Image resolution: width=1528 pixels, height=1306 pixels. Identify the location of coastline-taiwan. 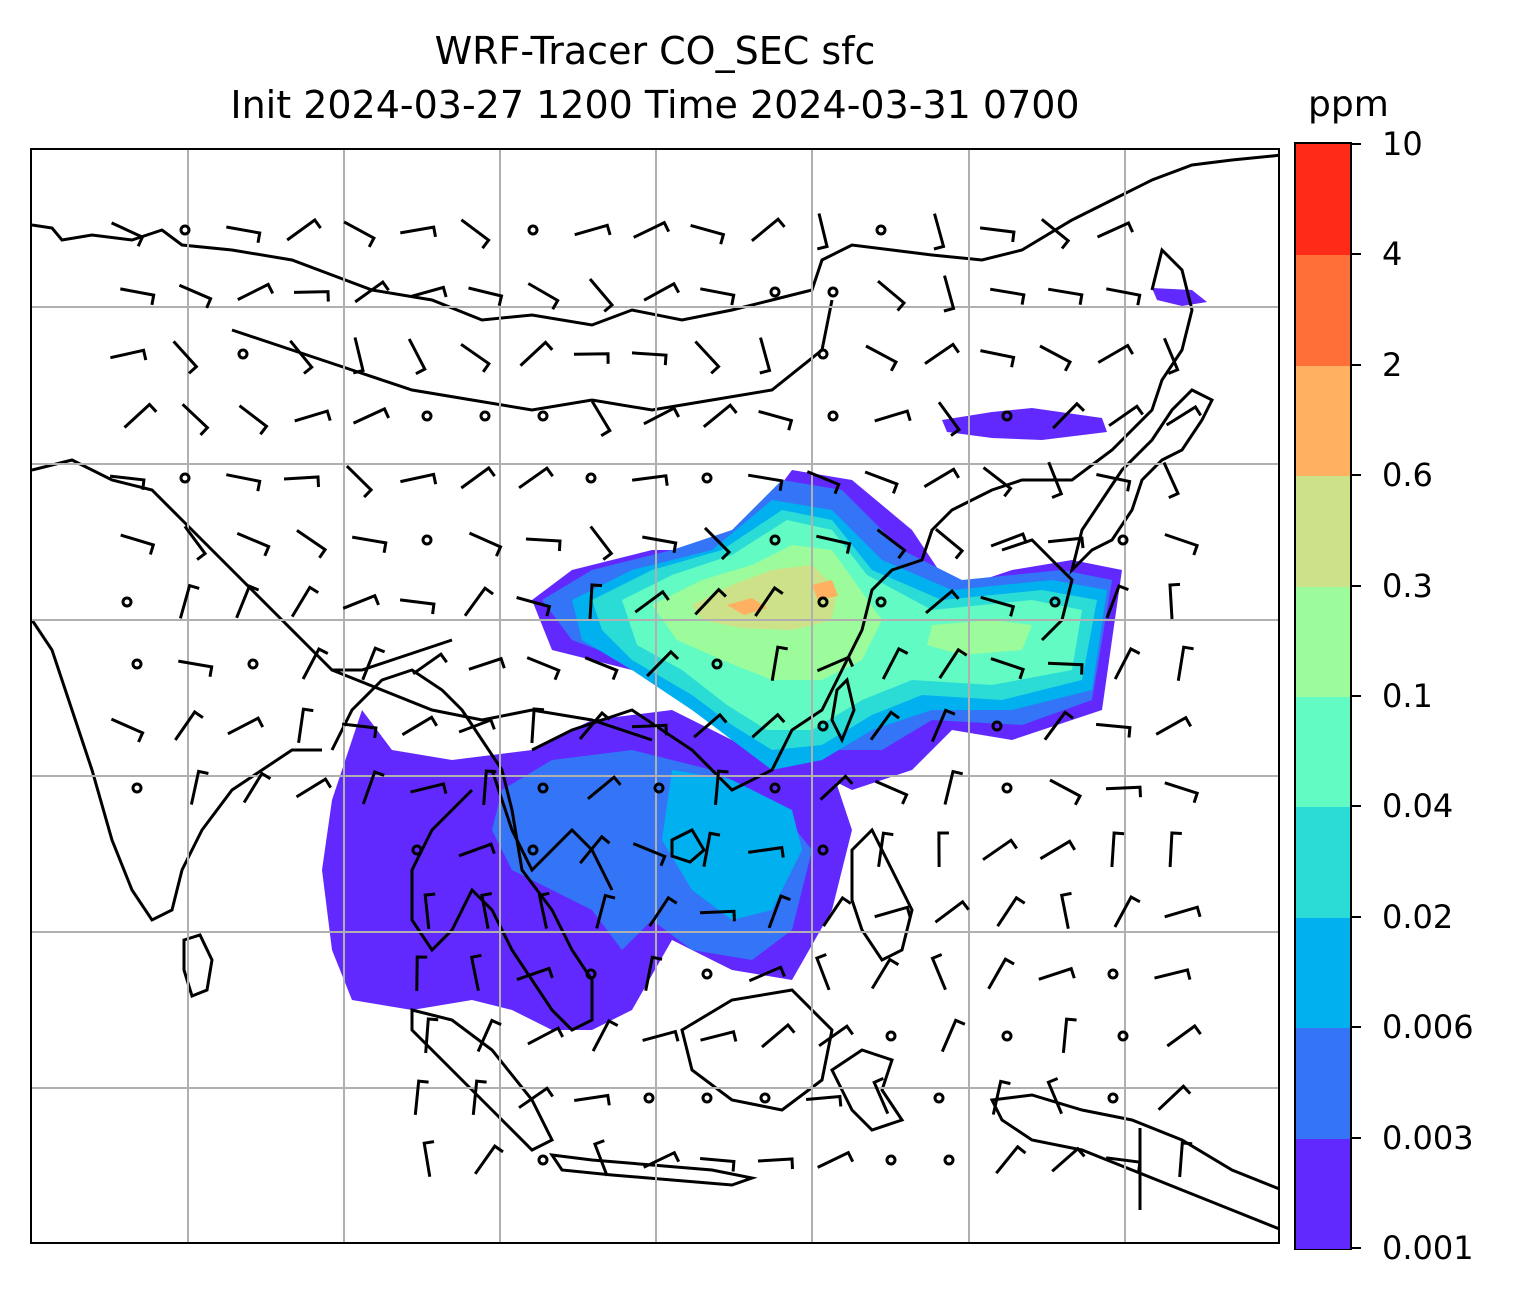
(843, 710).